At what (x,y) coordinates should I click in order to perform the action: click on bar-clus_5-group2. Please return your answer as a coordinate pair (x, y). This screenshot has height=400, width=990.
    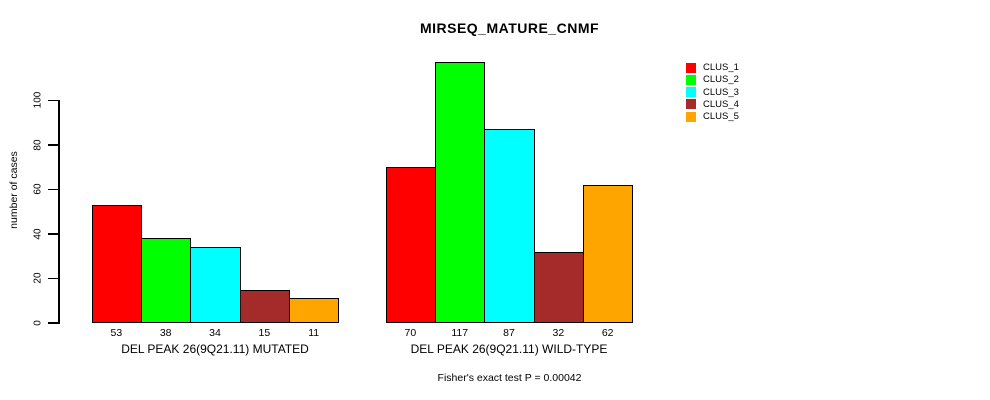
    Looking at the image, I should click on (608, 253).